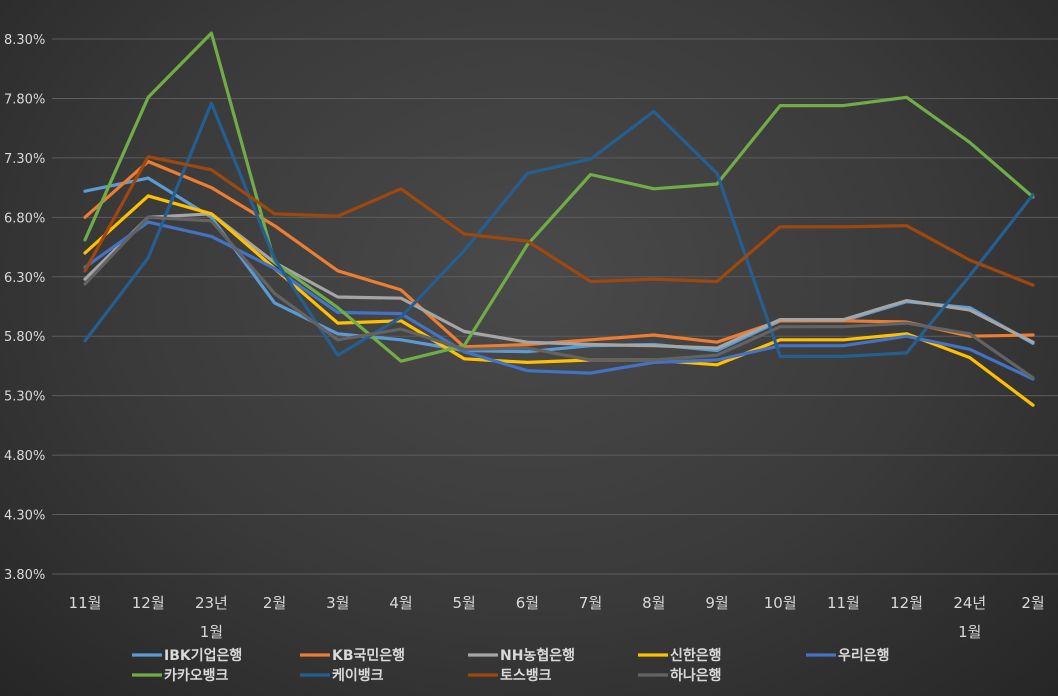  I want to click on legend-label: 신한은행, so click(696, 656).